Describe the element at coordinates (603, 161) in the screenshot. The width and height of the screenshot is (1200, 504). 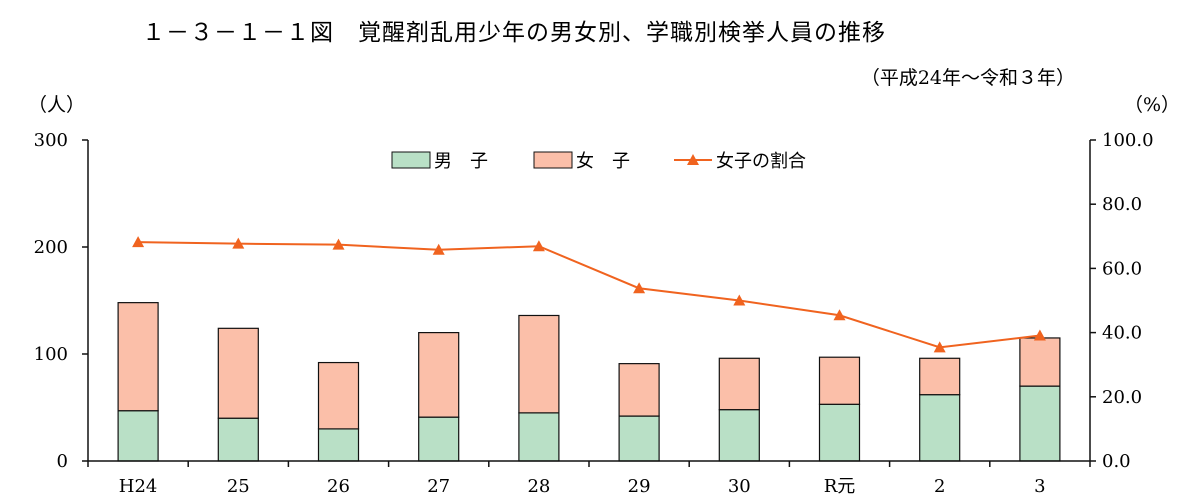
I see `legend-female-label: 女 子` at that location.